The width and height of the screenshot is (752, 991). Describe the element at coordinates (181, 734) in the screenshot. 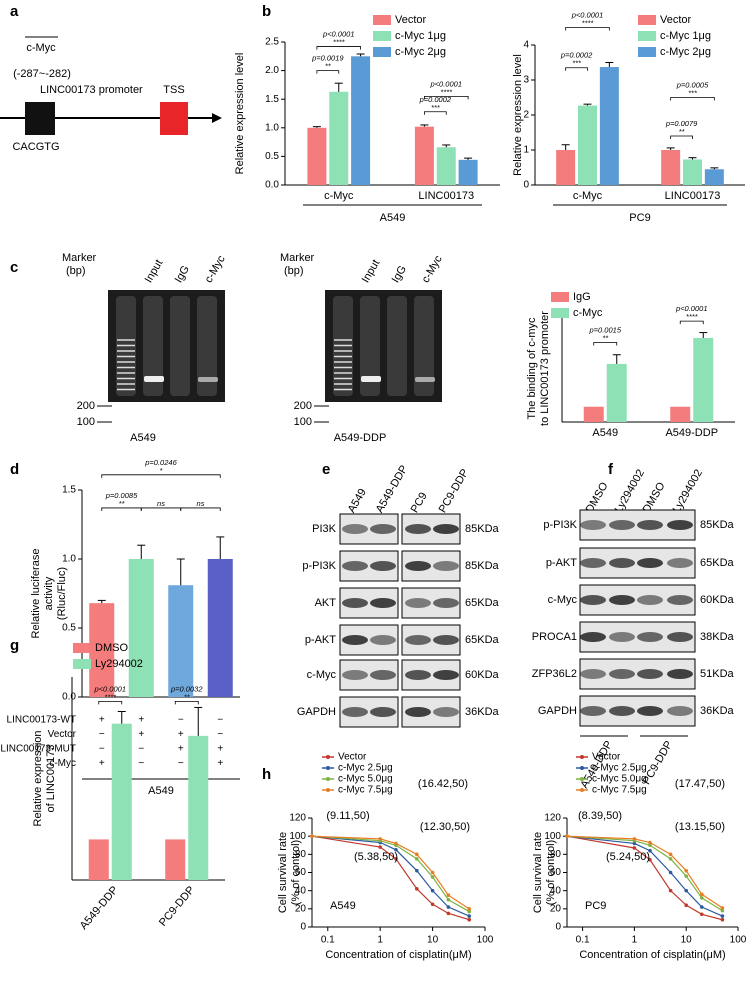

I see `table-mark: +` at that location.